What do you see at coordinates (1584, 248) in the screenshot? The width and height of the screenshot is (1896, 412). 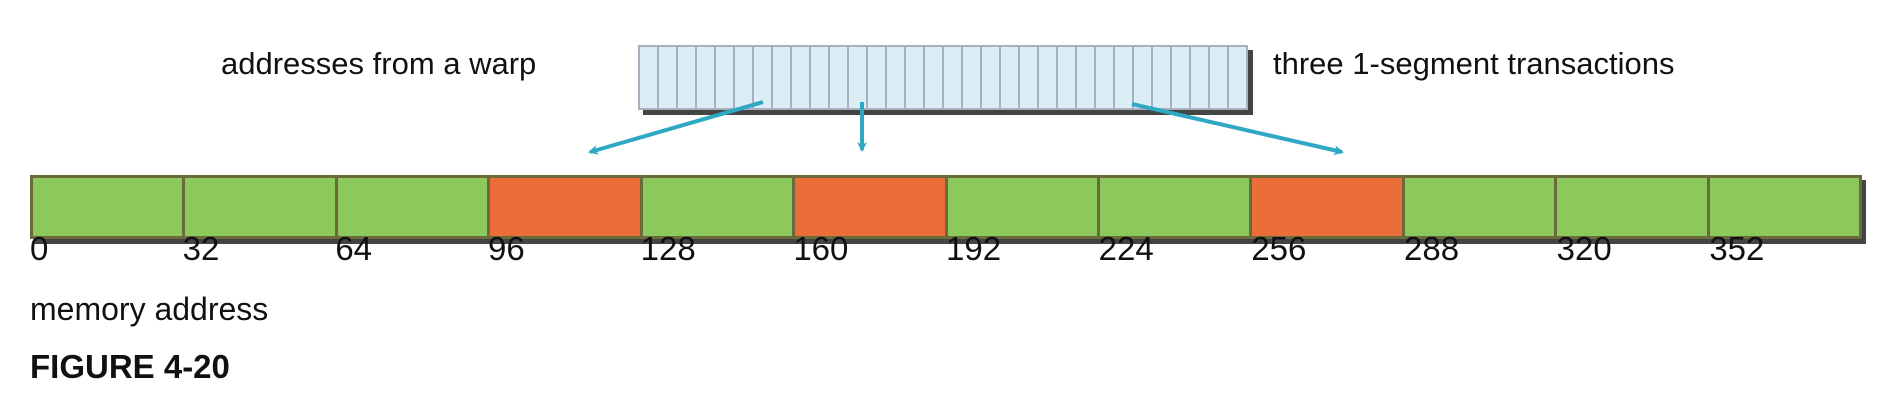 I see `tick-label: 320` at bounding box center [1584, 248].